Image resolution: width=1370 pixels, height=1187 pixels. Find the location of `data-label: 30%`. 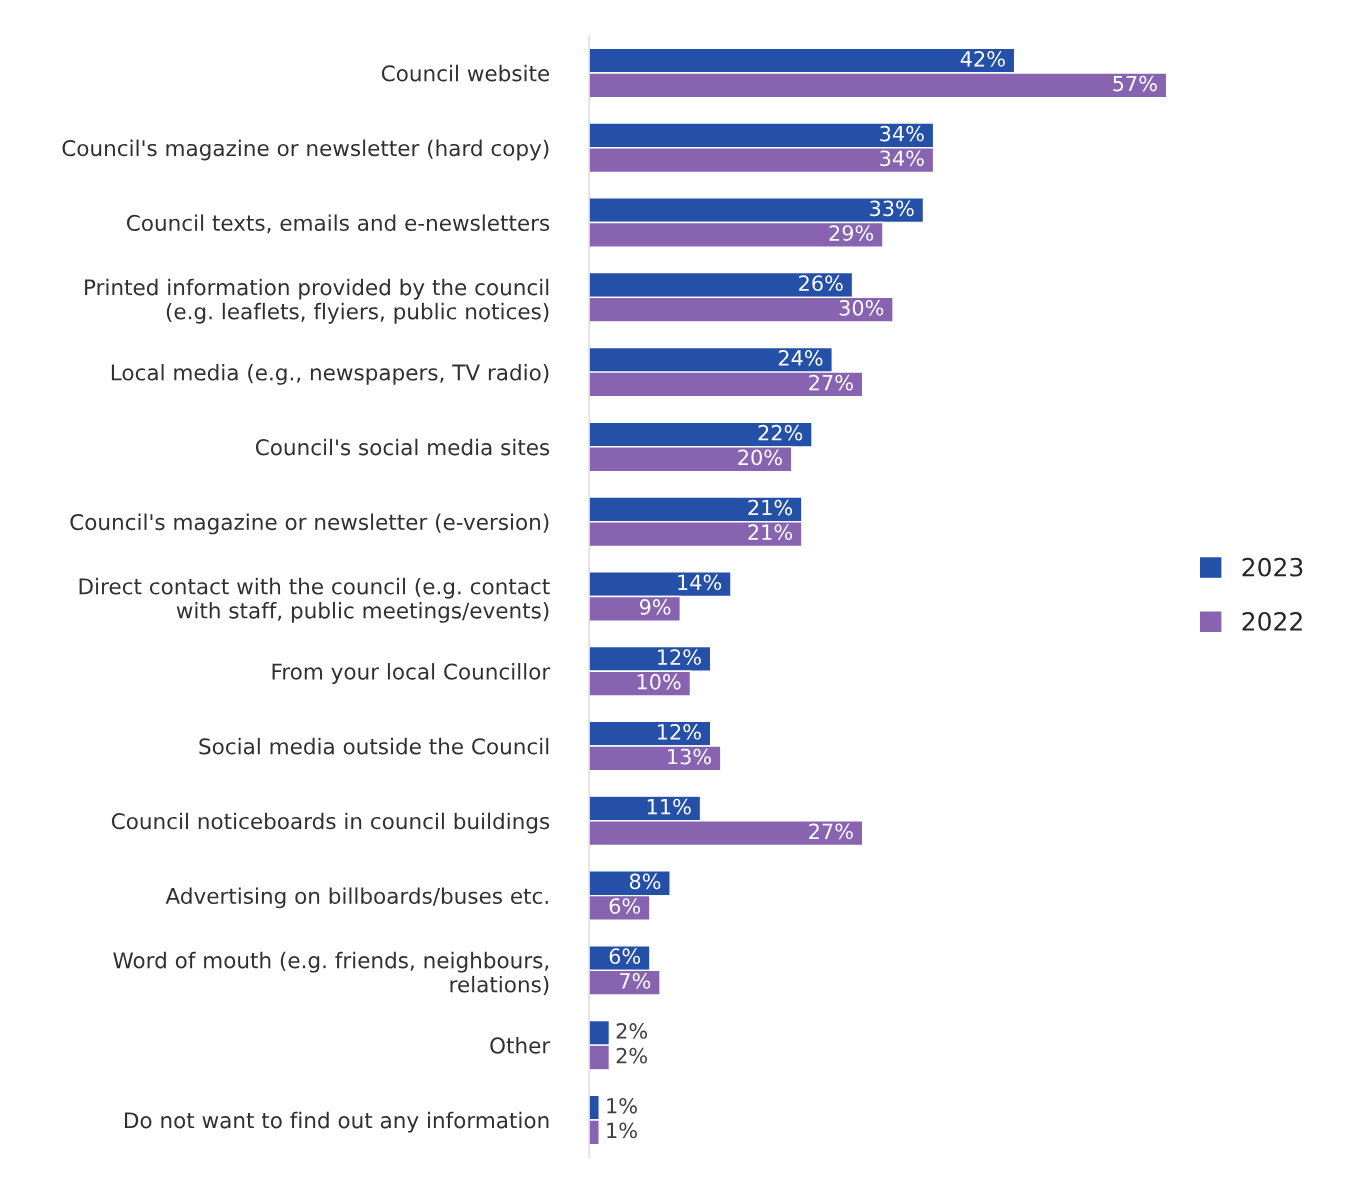

data-label: 30% is located at coordinates (861, 307).